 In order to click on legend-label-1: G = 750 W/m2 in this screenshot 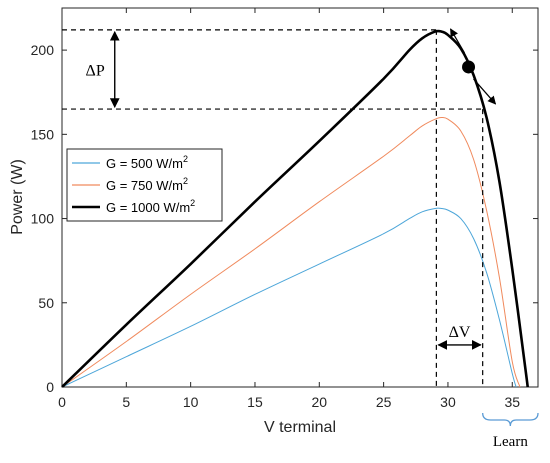, I will do `click(147, 184)`.